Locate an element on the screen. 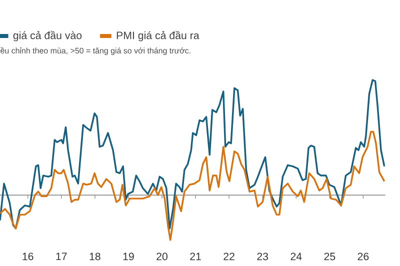 This screenshot has width=400, height=266. legend-label: PMI giá cả đầu ra is located at coordinates (158, 36).